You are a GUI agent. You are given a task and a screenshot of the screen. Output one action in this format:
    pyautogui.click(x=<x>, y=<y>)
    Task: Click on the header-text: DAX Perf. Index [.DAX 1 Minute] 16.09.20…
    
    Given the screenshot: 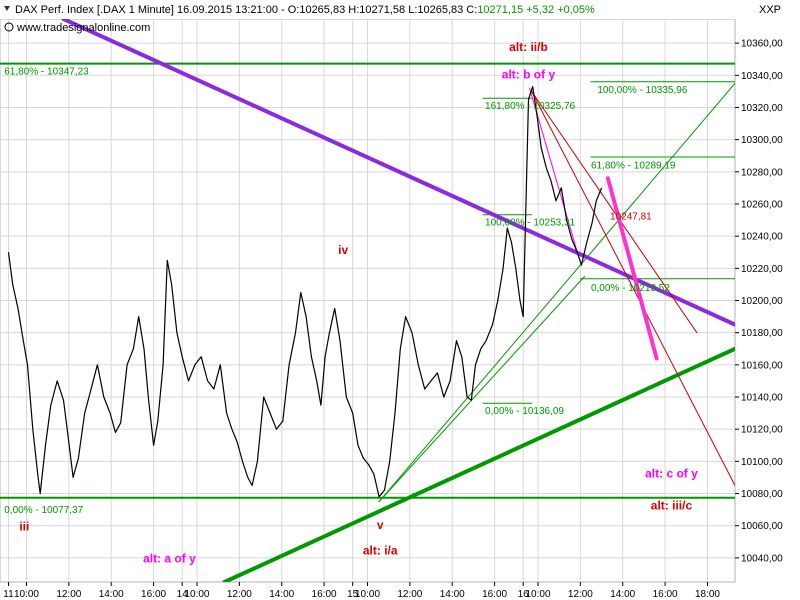 What is the action you would take?
    pyautogui.click(x=246, y=10)
    